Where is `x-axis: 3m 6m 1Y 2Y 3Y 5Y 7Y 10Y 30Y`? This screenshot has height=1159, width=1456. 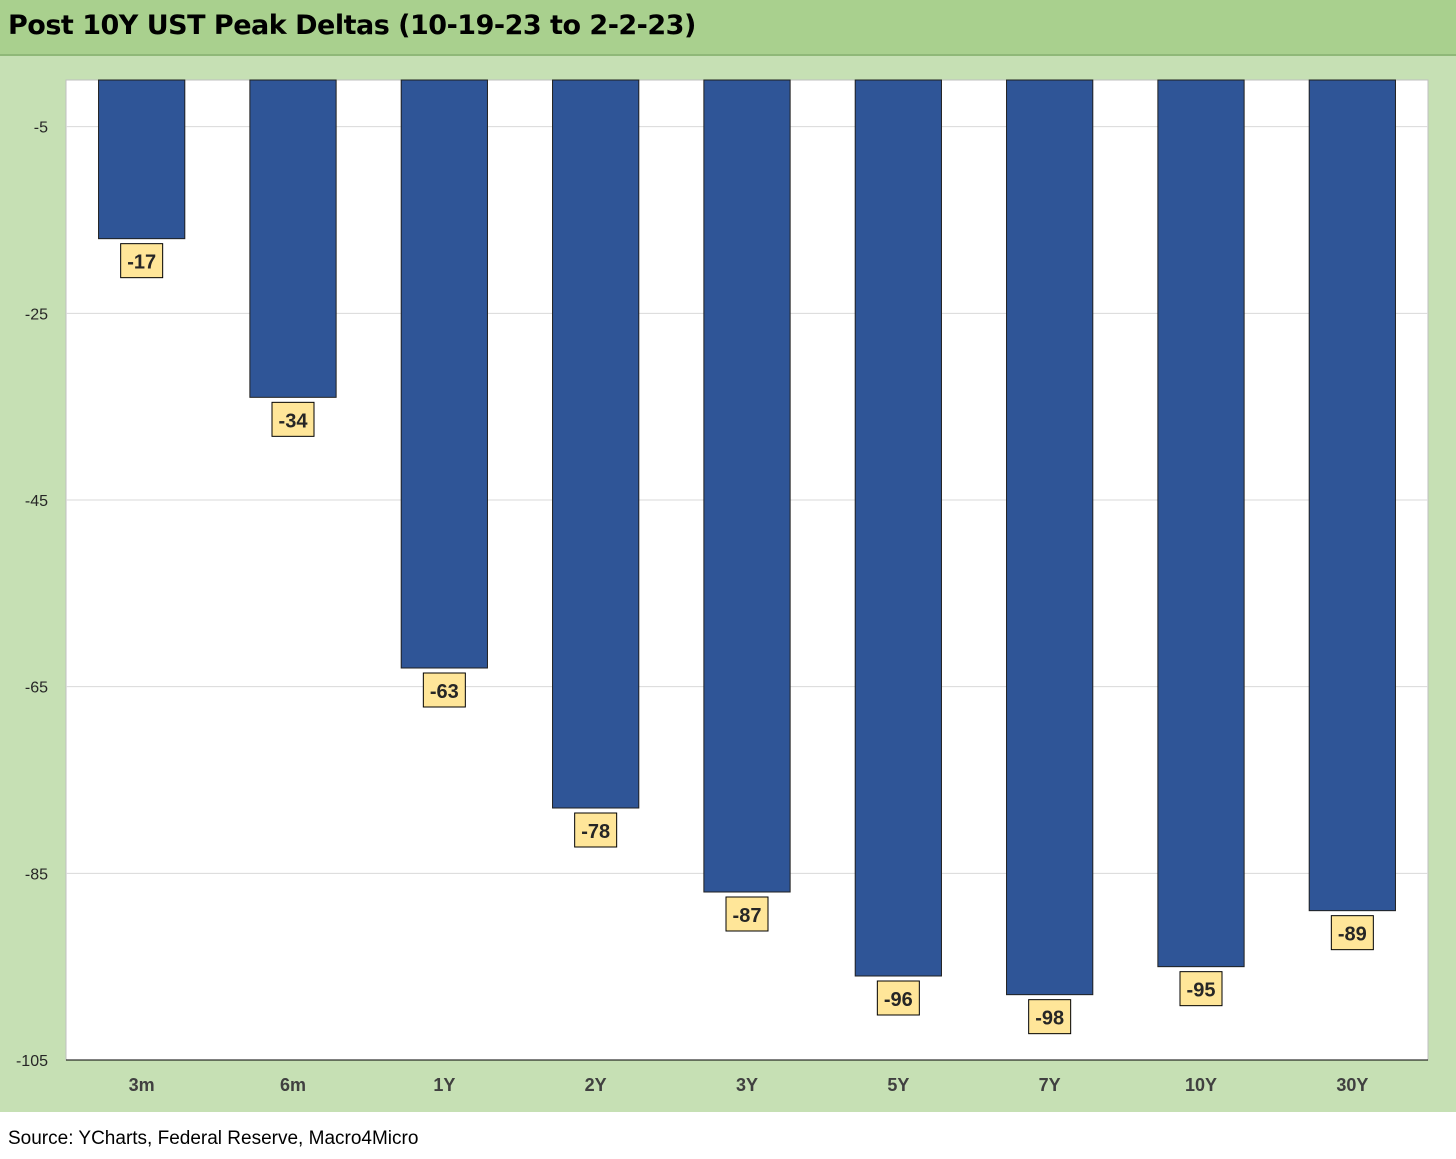
x-axis: 3m 6m 1Y 2Y 3Y 5Y 7Y 10Y 30Y is located at coordinates (749, 1085).